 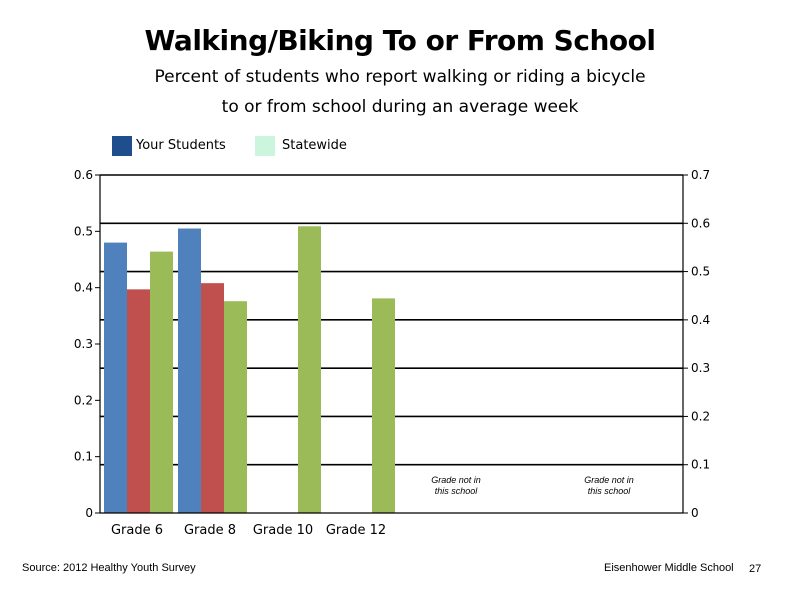 What do you see at coordinates (137, 530) in the screenshot?
I see `x-axis-category-label: Grade 6` at bounding box center [137, 530].